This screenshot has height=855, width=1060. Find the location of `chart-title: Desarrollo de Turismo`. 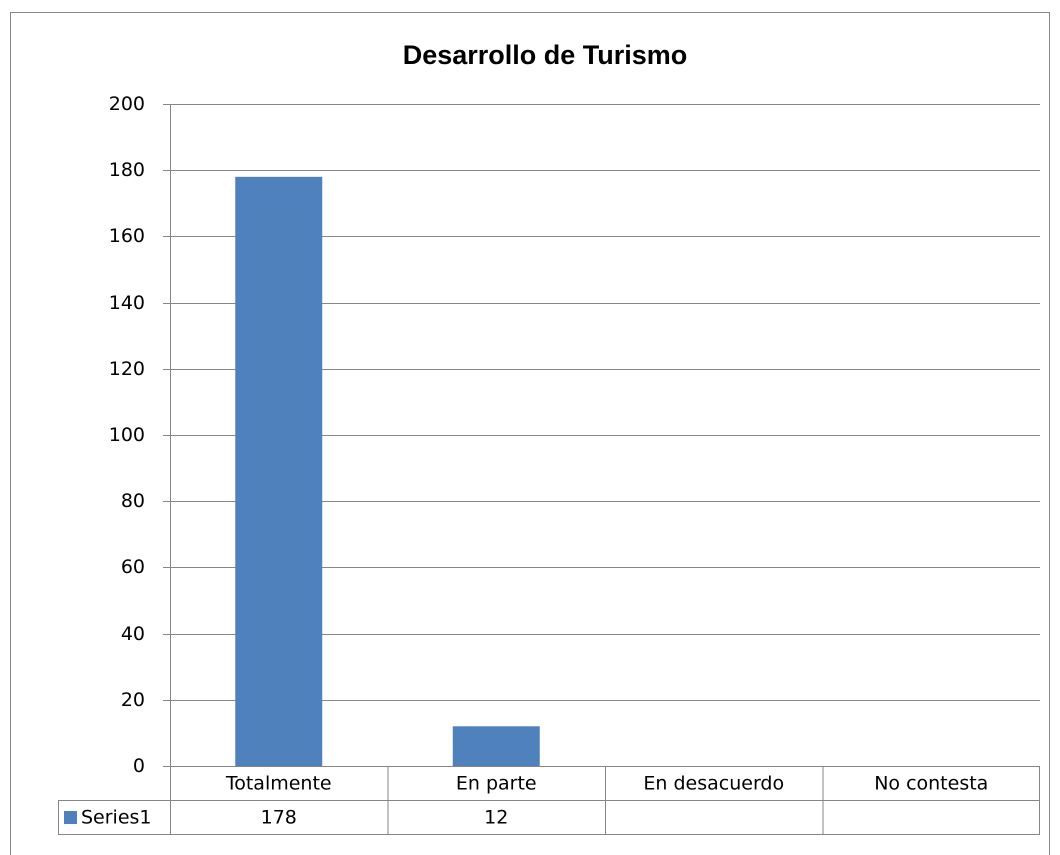

chart-title: Desarrollo de Turismo is located at coordinates (545, 55).